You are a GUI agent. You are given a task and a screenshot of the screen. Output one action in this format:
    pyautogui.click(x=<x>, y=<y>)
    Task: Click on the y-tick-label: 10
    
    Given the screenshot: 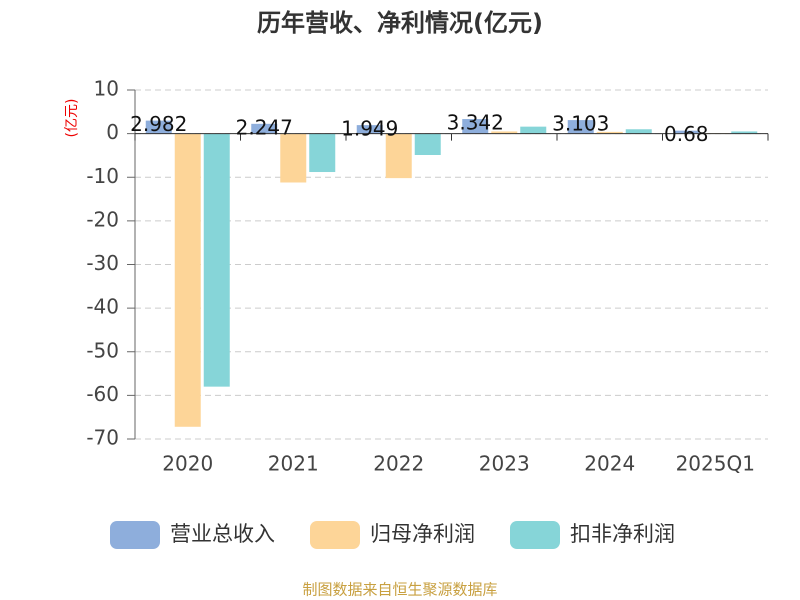 What is the action you would take?
    pyautogui.click(x=106, y=89)
    